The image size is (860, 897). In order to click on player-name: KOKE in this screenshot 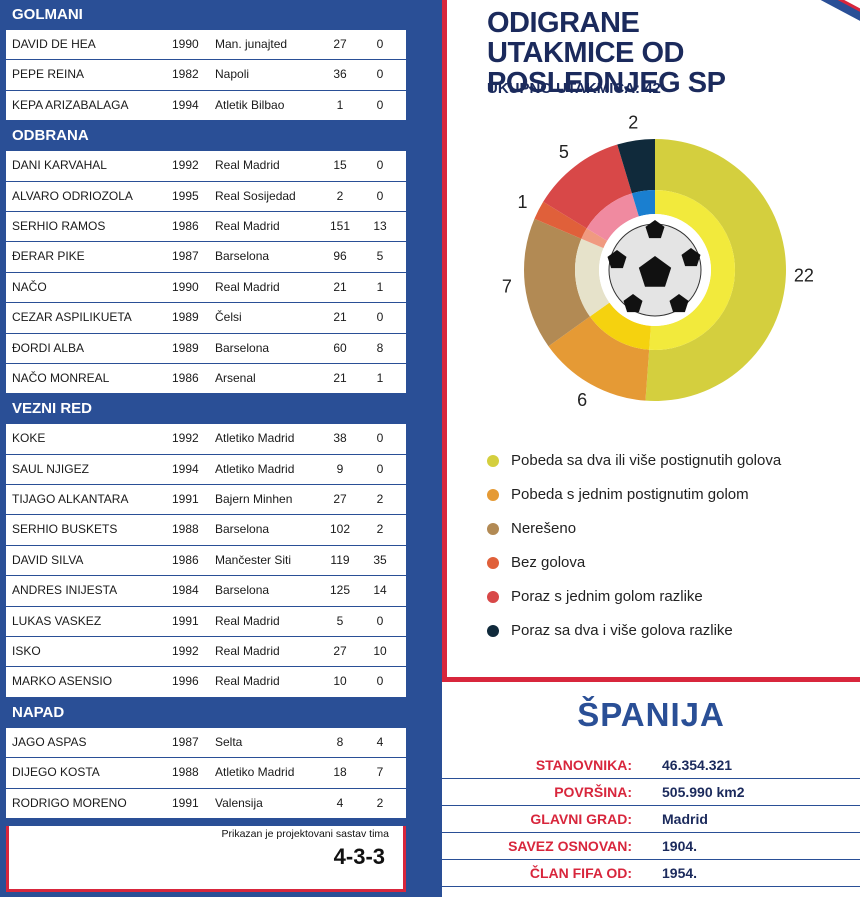, I will do `click(29, 438)`.